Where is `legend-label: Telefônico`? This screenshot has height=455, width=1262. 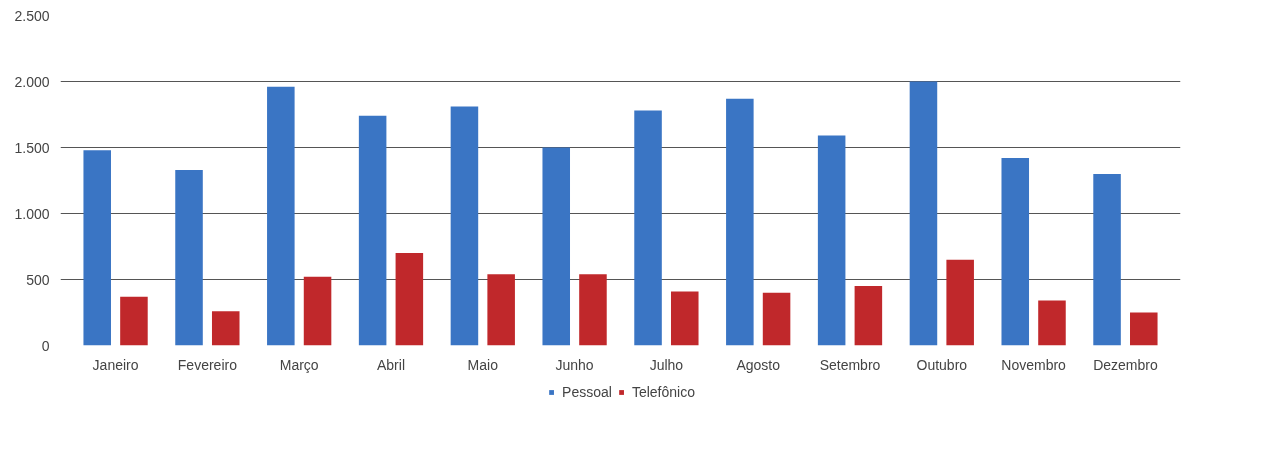 legend-label: Telefônico is located at coordinates (663, 392).